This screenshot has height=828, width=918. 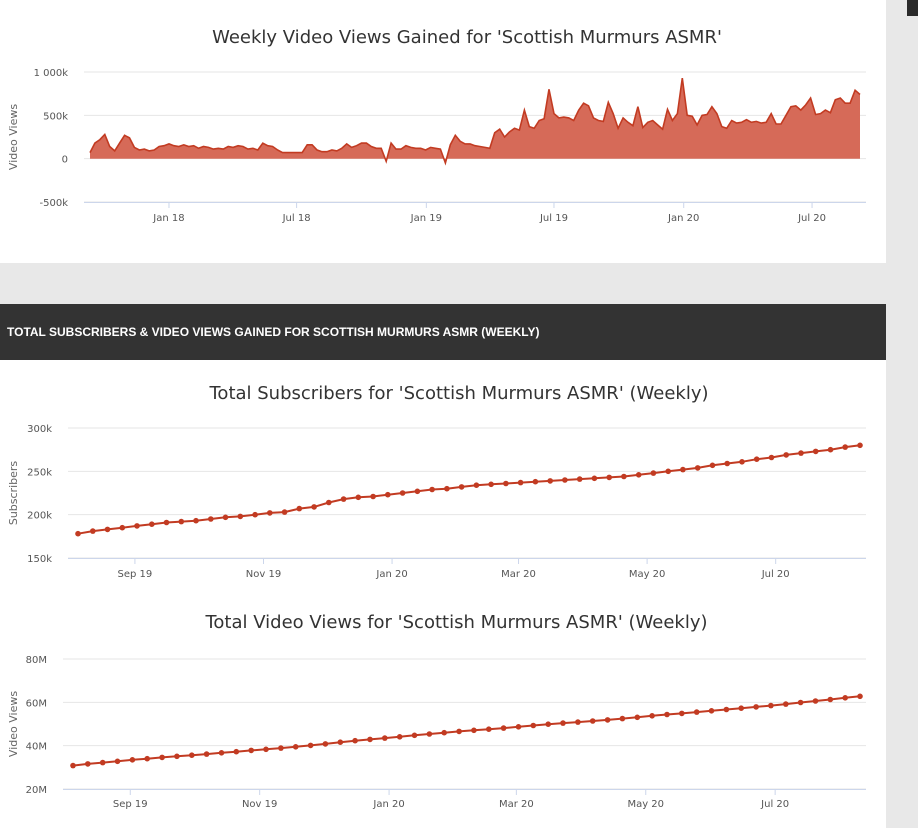 I want to click on x-tick-label: Jan 20, so click(x=391, y=574).